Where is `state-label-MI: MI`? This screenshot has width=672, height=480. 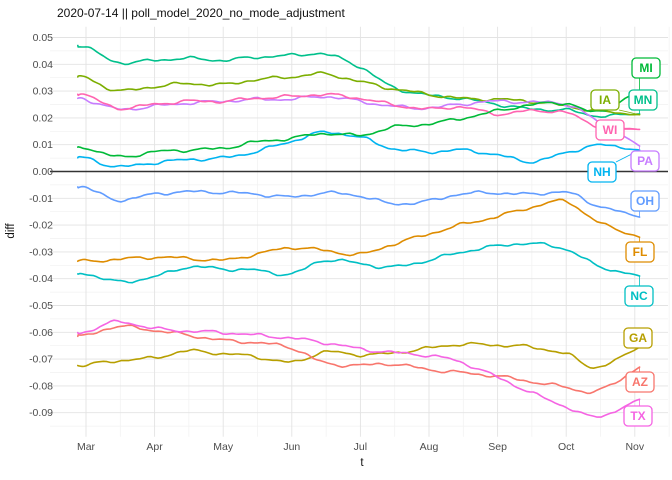 state-label-MI: MI is located at coordinates (646, 68).